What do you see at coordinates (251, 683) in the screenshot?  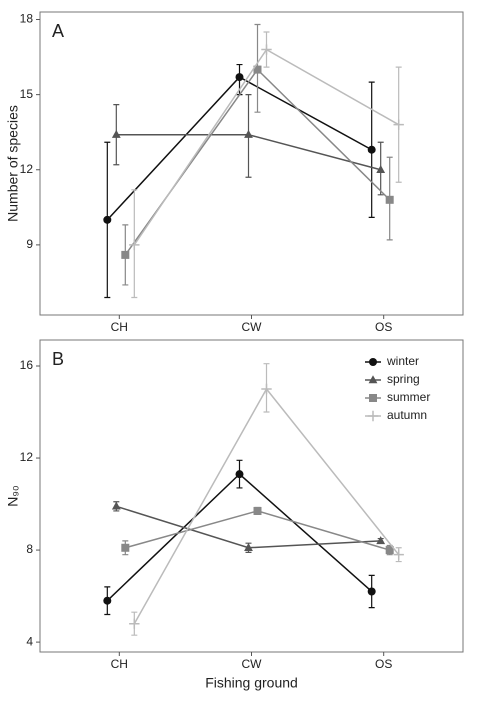 I see `x-axis-label: Fishing ground` at bounding box center [251, 683].